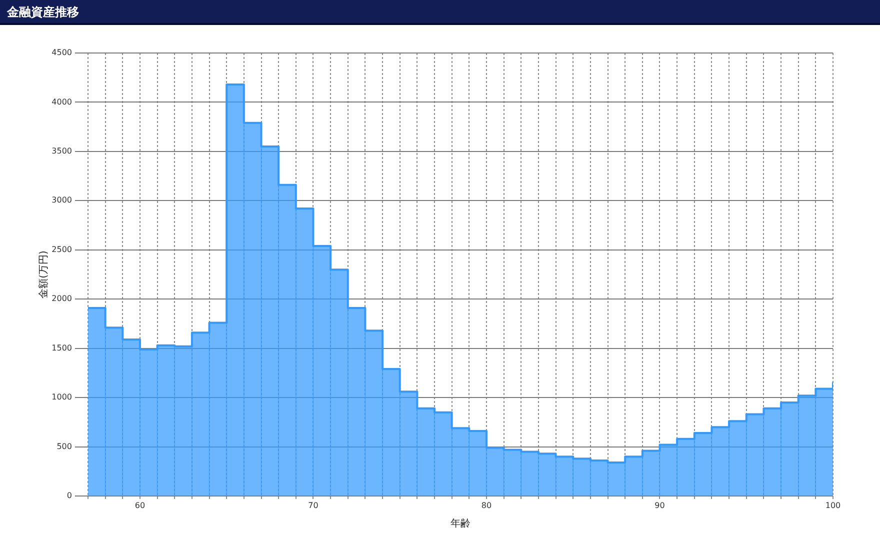 The height and width of the screenshot is (540, 880). Describe the element at coordinates (64, 446) in the screenshot. I see `y-tick-label: 500` at that location.